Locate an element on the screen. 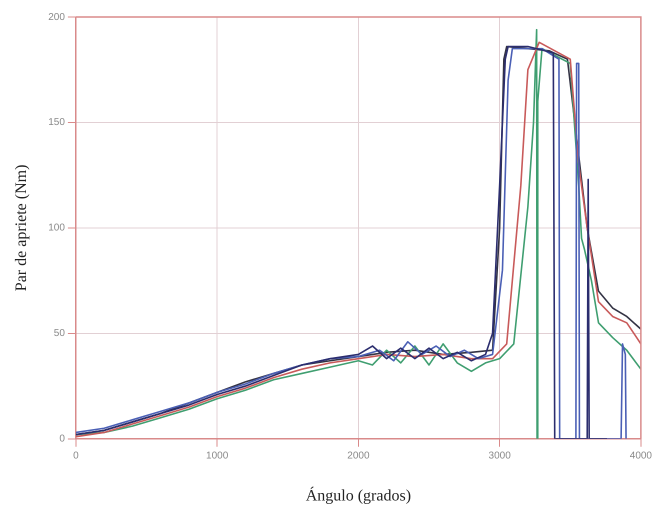 This screenshot has width=663, height=518. x-tick-label: 2000 is located at coordinates (358, 456).